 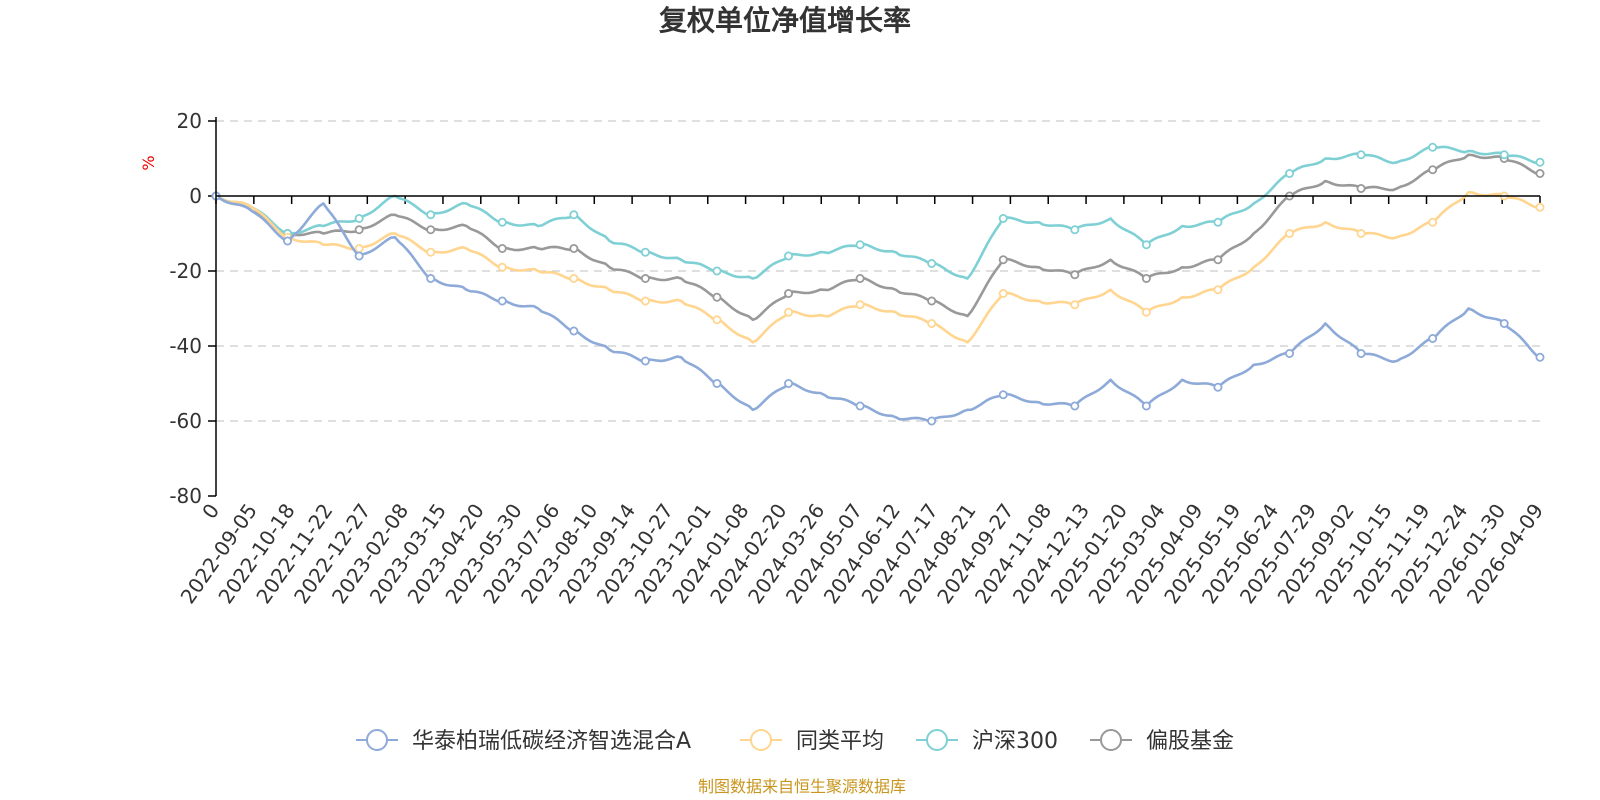 What do you see at coordinates (802, 786) in the screenshot?
I see `data-source-note: 制图数据来自恒生聚源数据库` at bounding box center [802, 786].